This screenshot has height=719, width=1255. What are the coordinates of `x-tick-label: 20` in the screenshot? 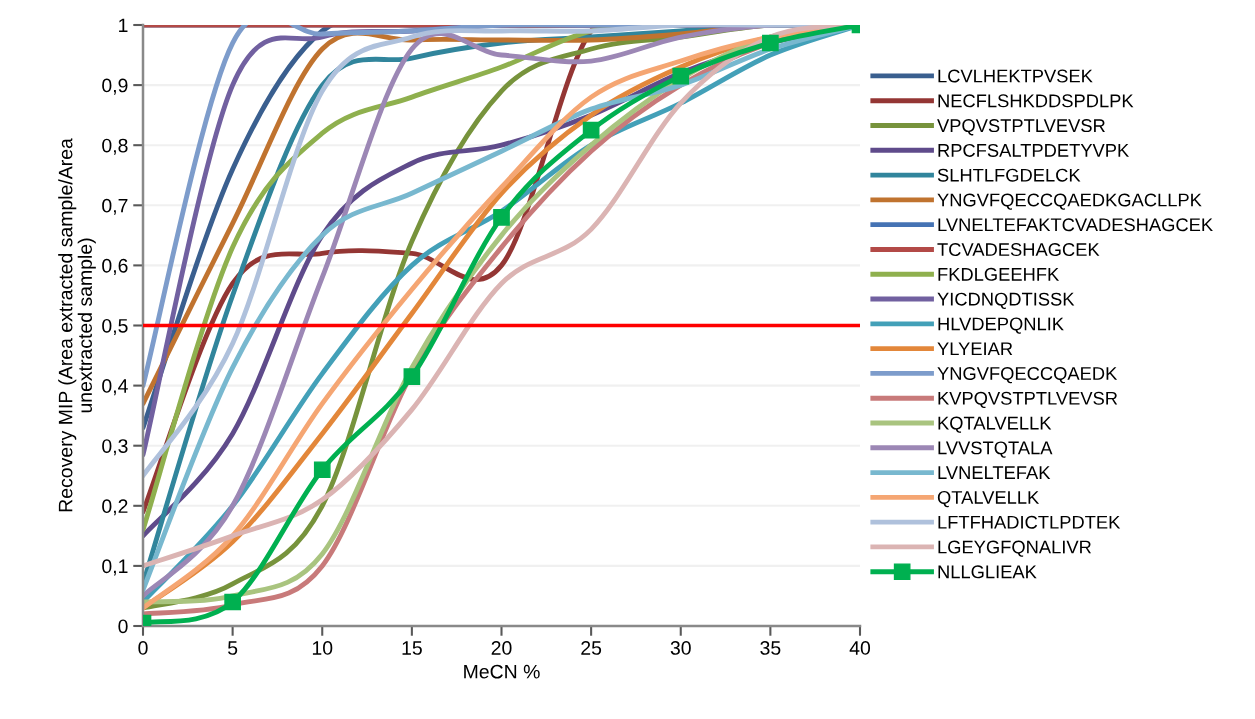 It's located at (501, 648).